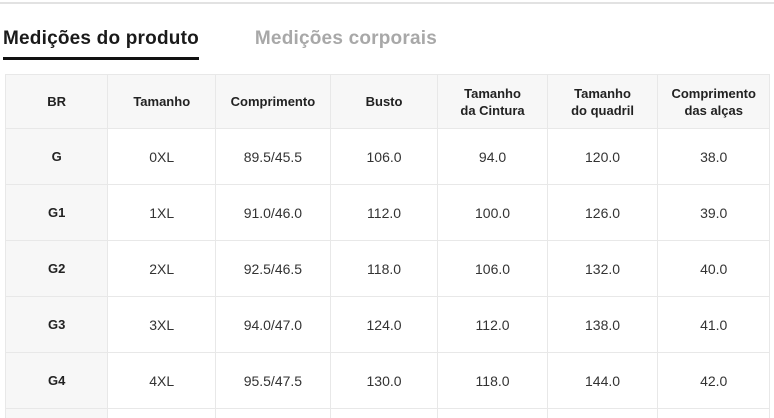 The image size is (774, 418). I want to click on table-row: G2 2XL 92.5/46.5 118.0 106.0 132.0 40.0, so click(387, 268).